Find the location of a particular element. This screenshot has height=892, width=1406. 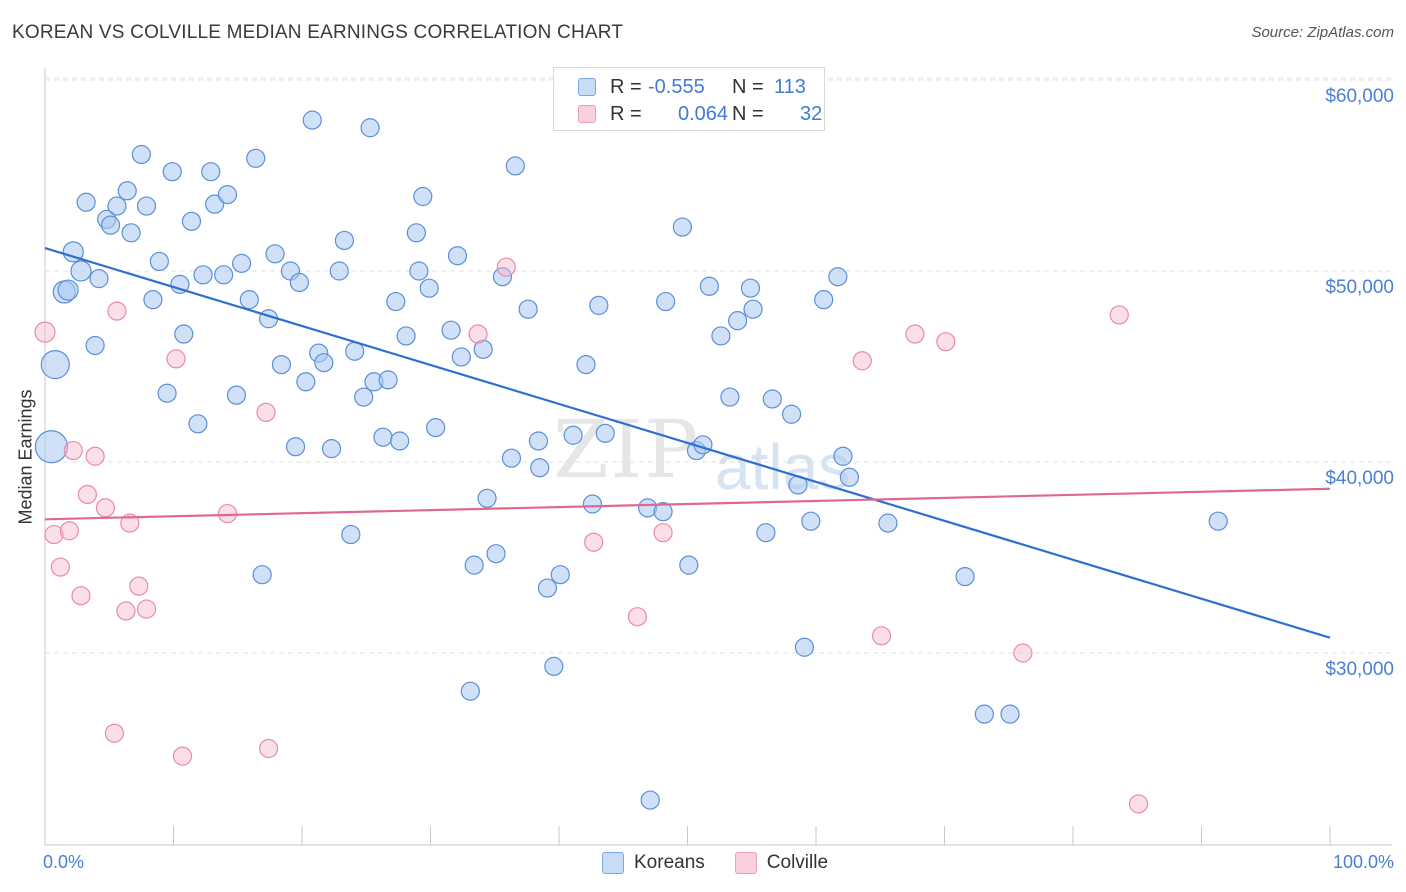

legend-item-koreans: Koreans is located at coordinates (653, 863).